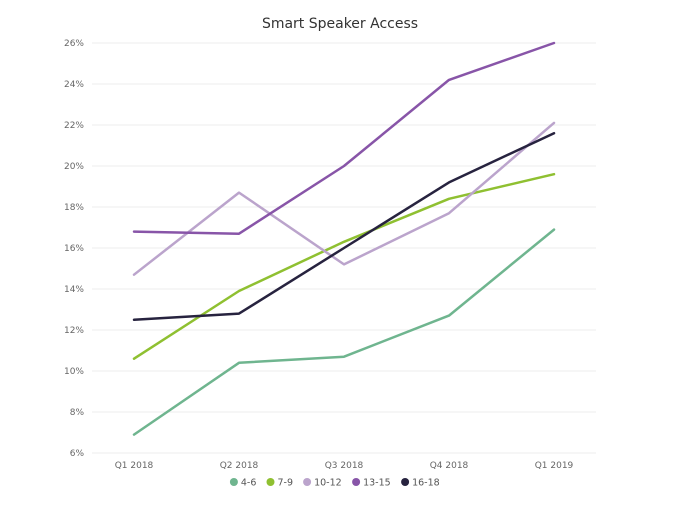 The width and height of the screenshot is (680, 510). What do you see at coordinates (77, 413) in the screenshot?
I see `y-tick-label: 8%` at bounding box center [77, 413].